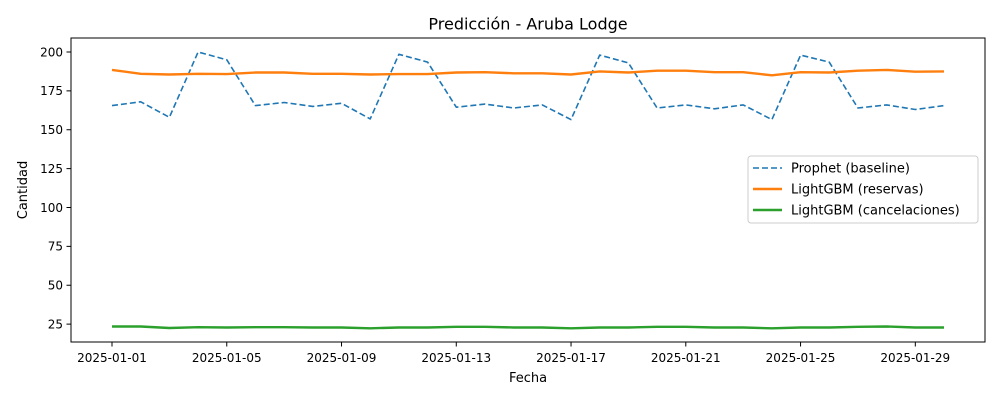  What do you see at coordinates (55, 188) in the screenshot?
I see `y-axis: 25 50 75 100 125 150 175 200` at bounding box center [55, 188].